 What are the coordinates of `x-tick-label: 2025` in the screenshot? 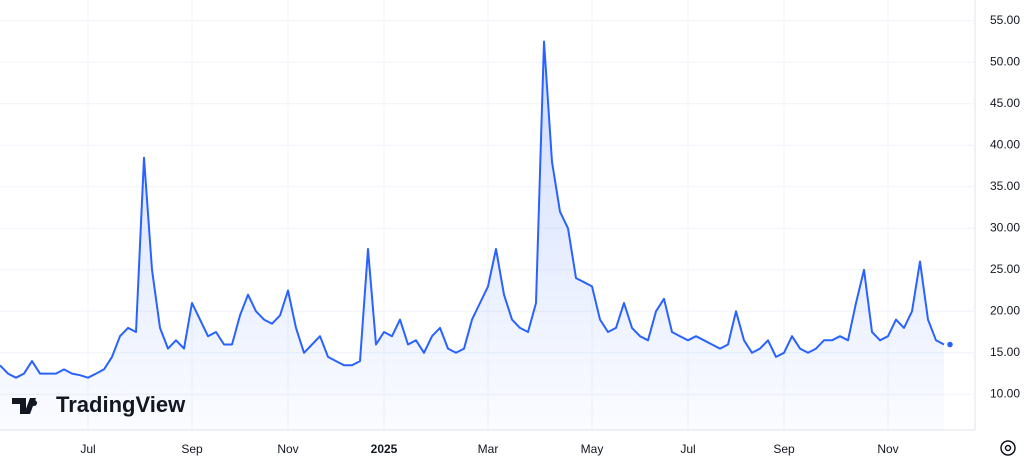 It's located at (384, 449).